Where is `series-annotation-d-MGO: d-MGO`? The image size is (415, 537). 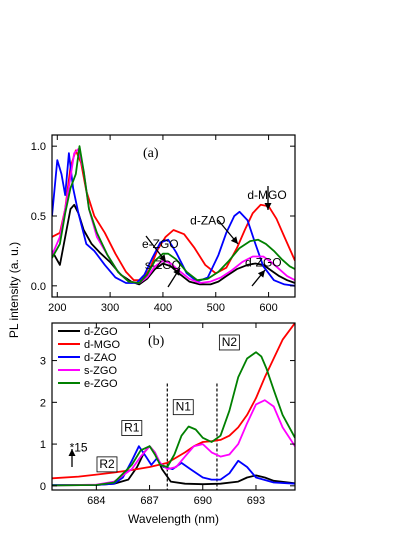
series-annotation-d-MGO: d-MGO is located at coordinates (266, 195).